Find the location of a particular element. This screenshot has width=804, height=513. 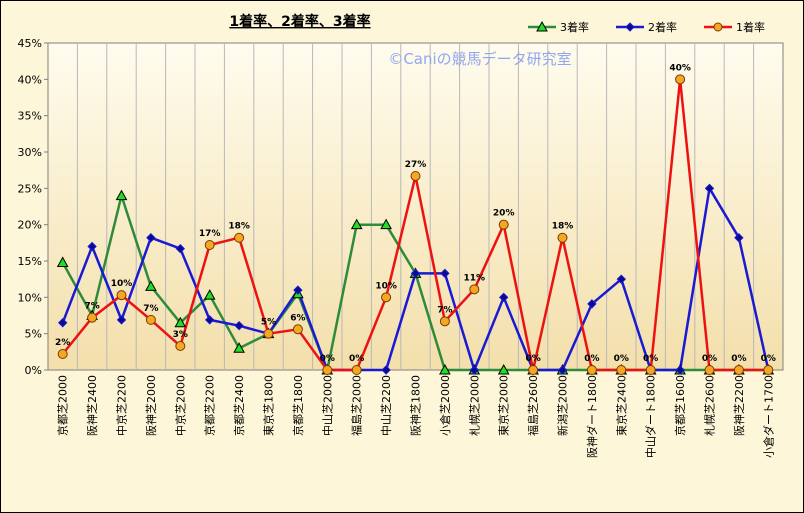

data-label: 40% is located at coordinates (680, 68).